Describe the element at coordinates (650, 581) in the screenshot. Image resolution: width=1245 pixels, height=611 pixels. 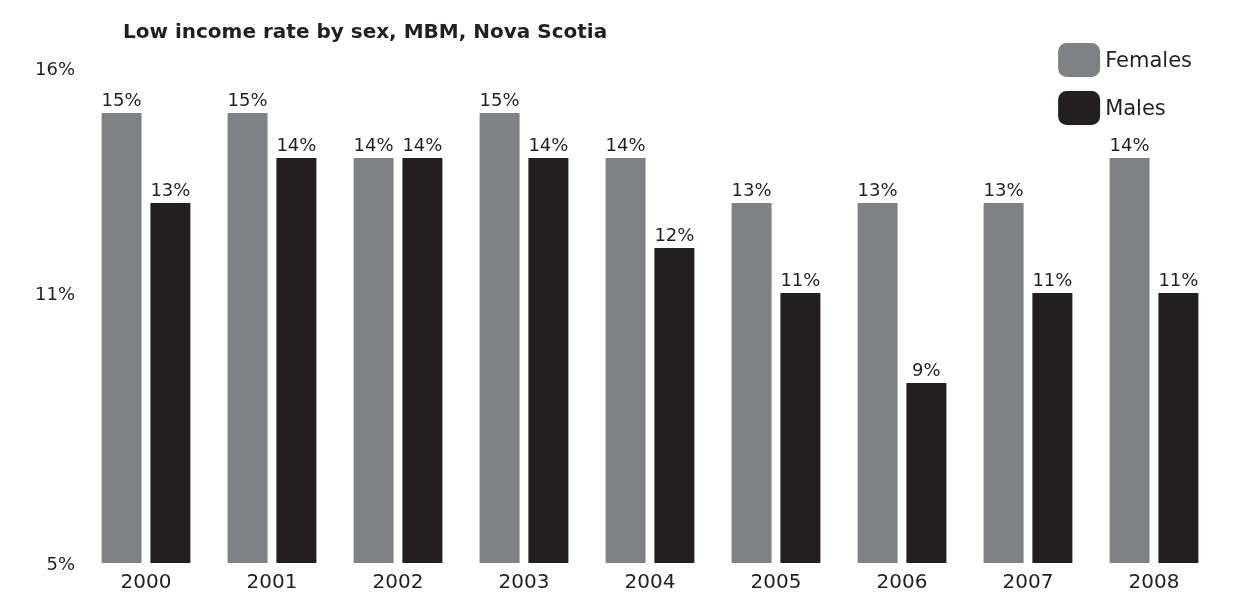
I see `x-tick-label: 2004` at that location.